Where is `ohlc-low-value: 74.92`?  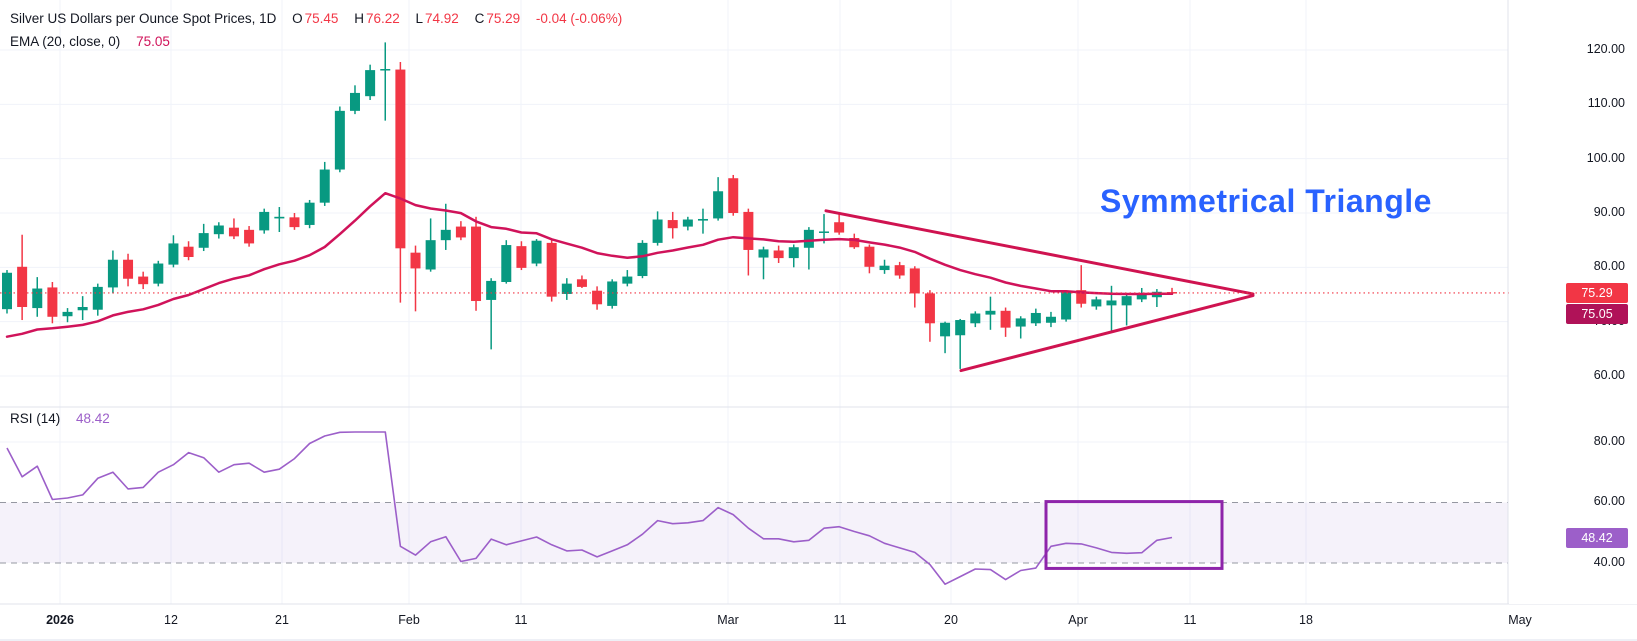 ohlc-low-value: 74.92 is located at coordinates (442, 18).